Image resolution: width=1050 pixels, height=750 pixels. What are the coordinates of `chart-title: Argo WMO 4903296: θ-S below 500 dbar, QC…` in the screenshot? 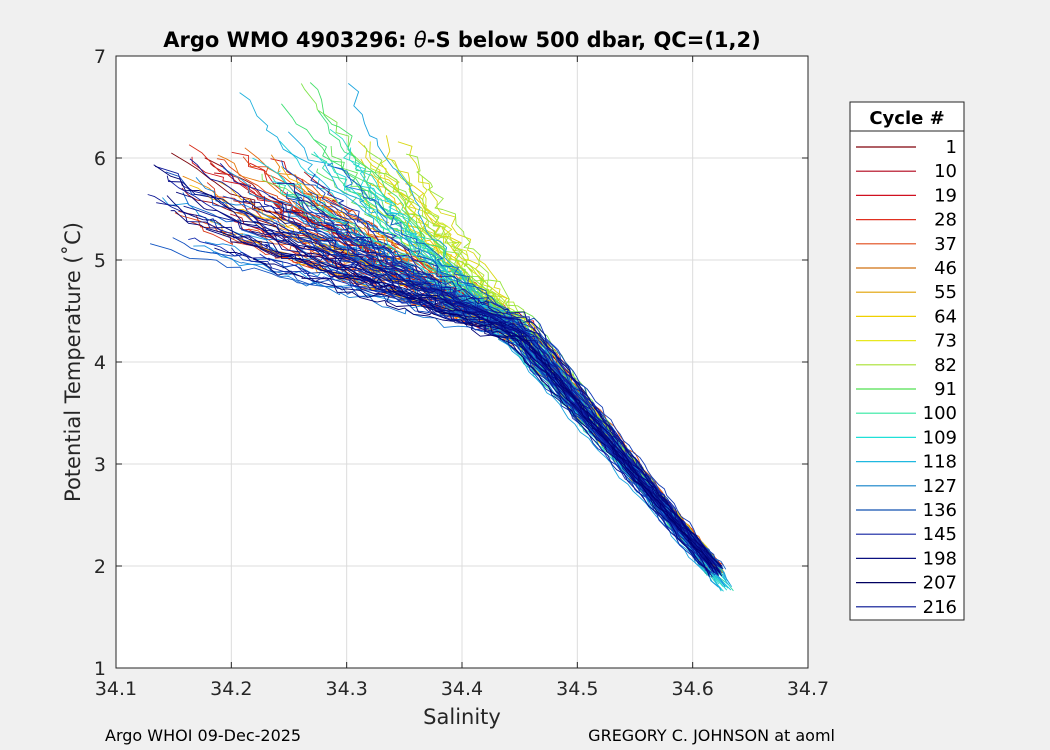 It's located at (461, 40).